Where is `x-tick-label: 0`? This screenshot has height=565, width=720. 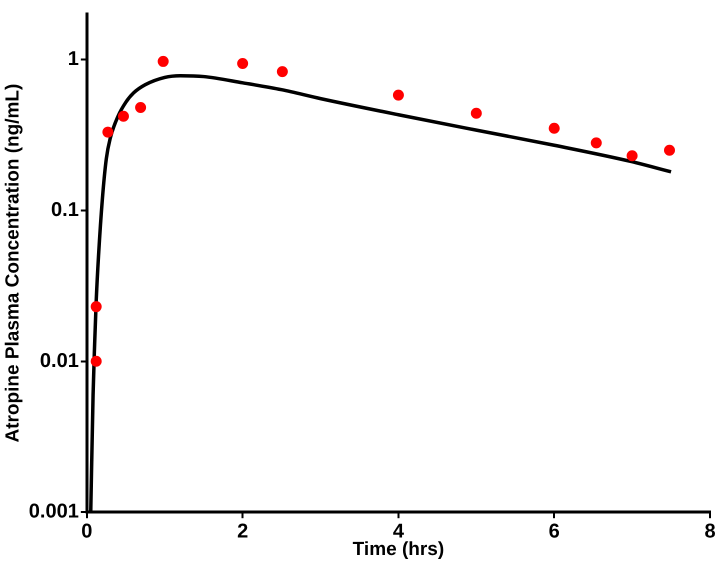 x-tick-label: 0 is located at coordinates (86, 531).